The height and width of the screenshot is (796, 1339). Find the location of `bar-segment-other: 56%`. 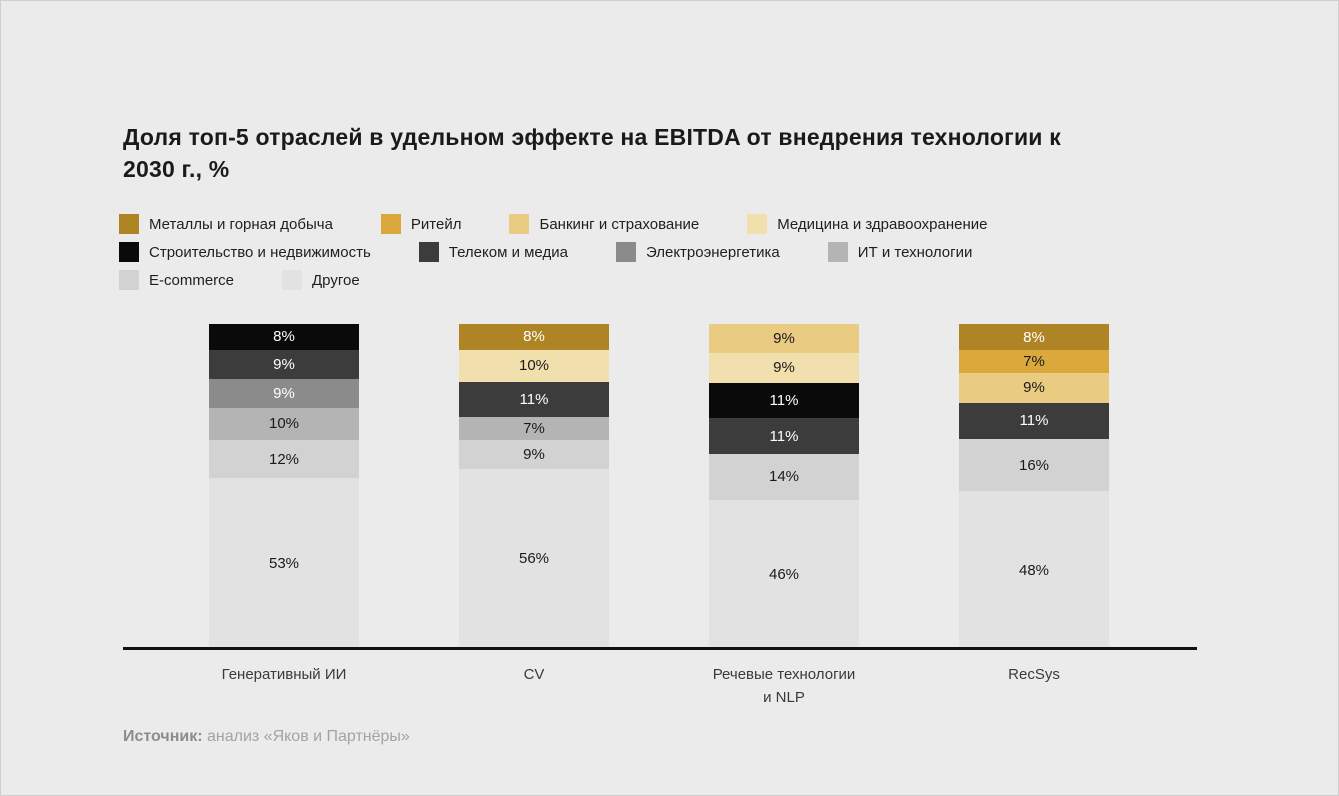

bar-segment-other: 56% is located at coordinates (534, 558).